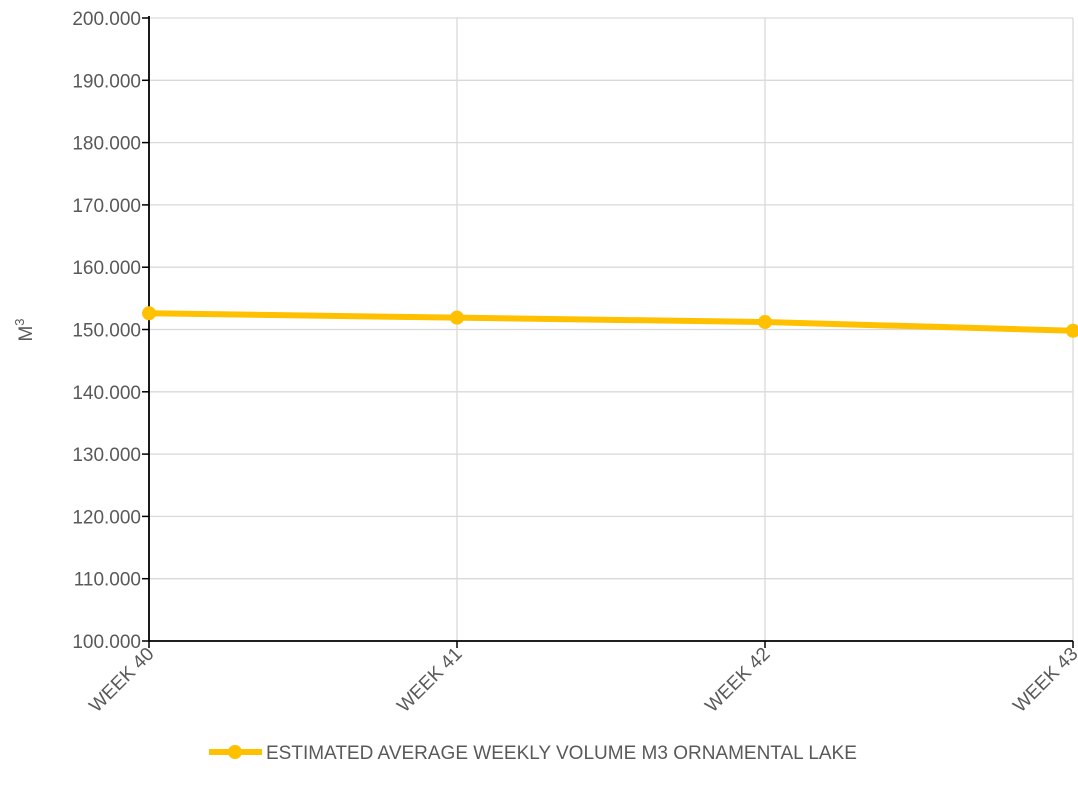 This screenshot has height=789, width=1078. Describe the element at coordinates (429, 680) in the screenshot. I see `x-tick-label: WEEK 41` at that location.